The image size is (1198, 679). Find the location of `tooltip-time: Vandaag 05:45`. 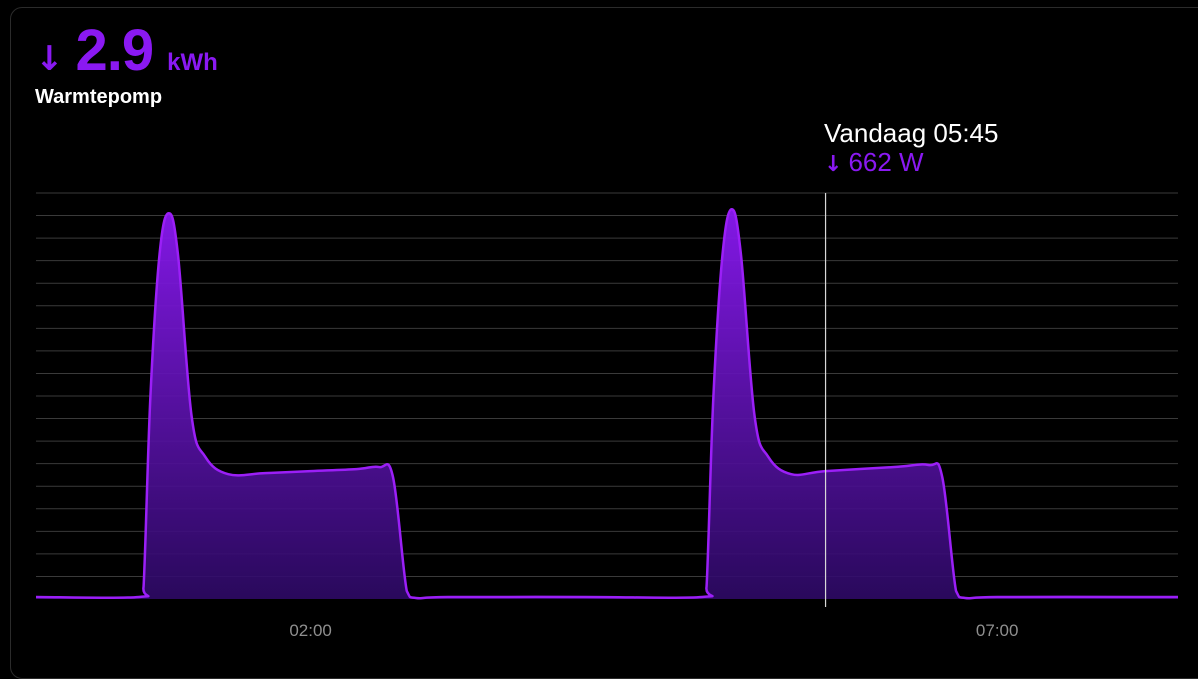

tooltip-time: Vandaag 05:45 is located at coordinates (911, 133).